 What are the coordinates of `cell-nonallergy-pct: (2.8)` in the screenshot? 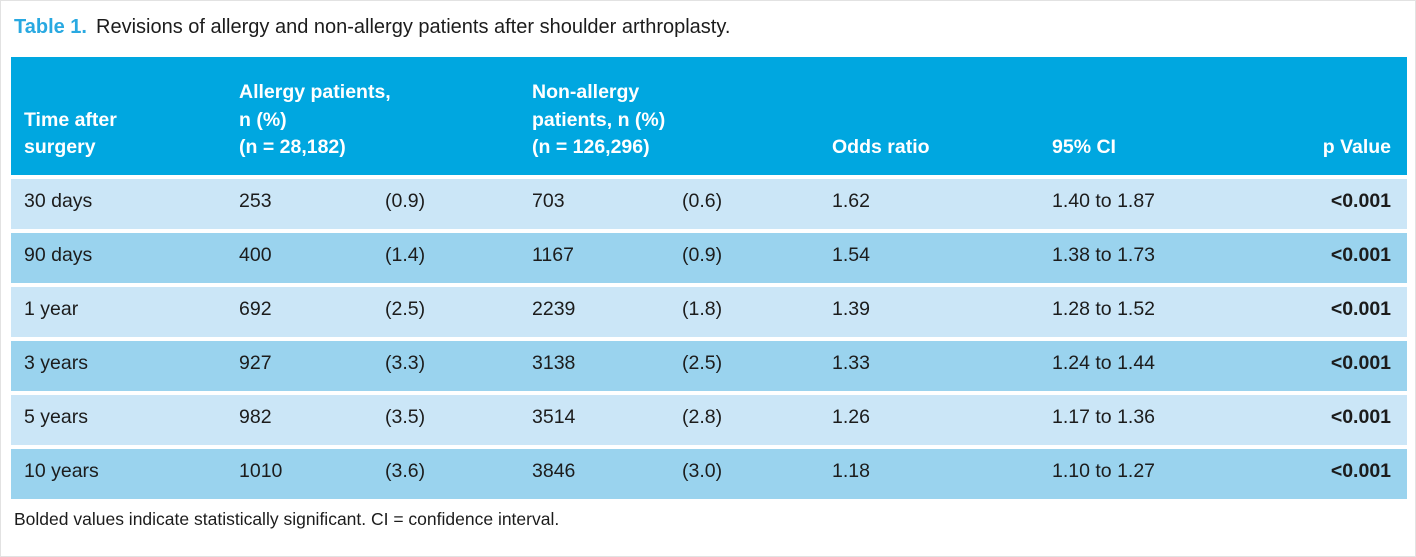 It's located at (757, 420).